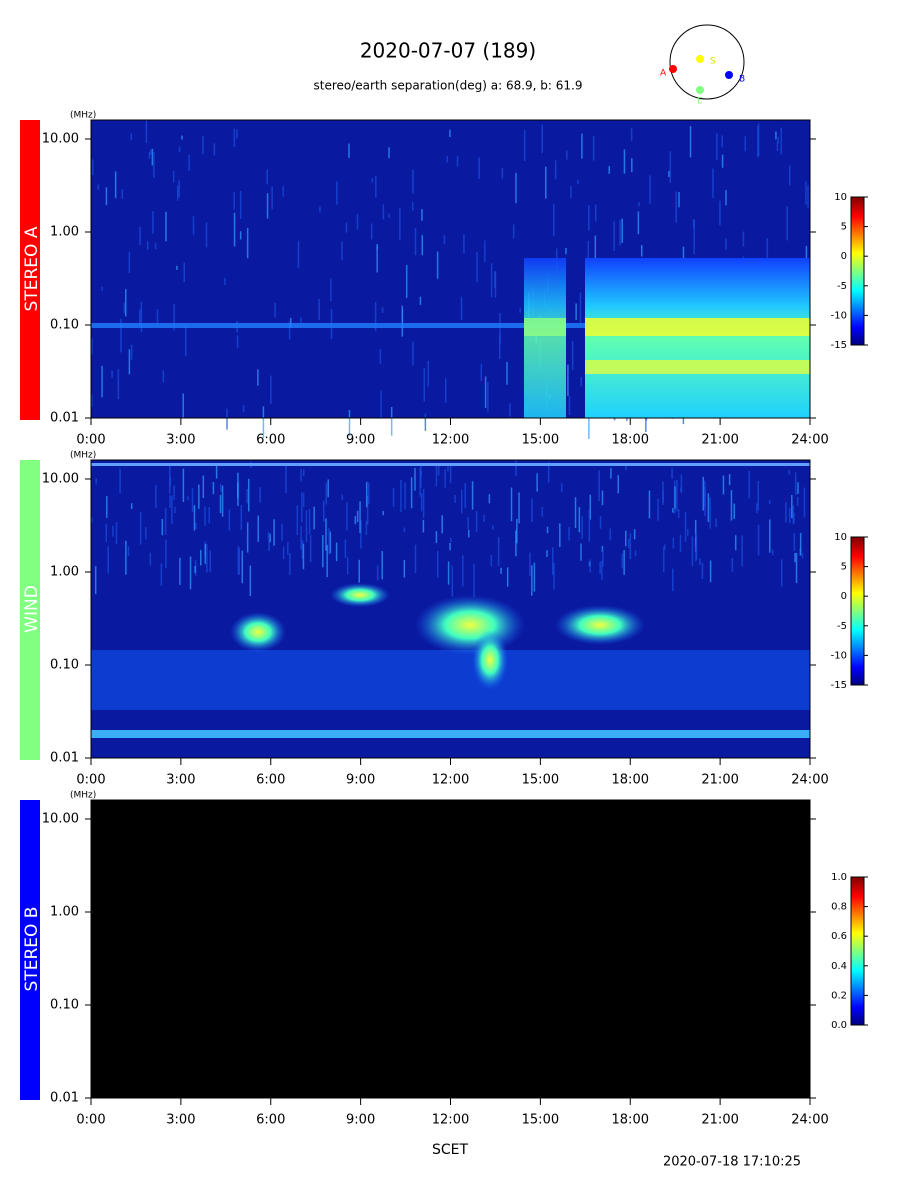  I want to click on x-tick-label: 9:00, so click(360, 780).